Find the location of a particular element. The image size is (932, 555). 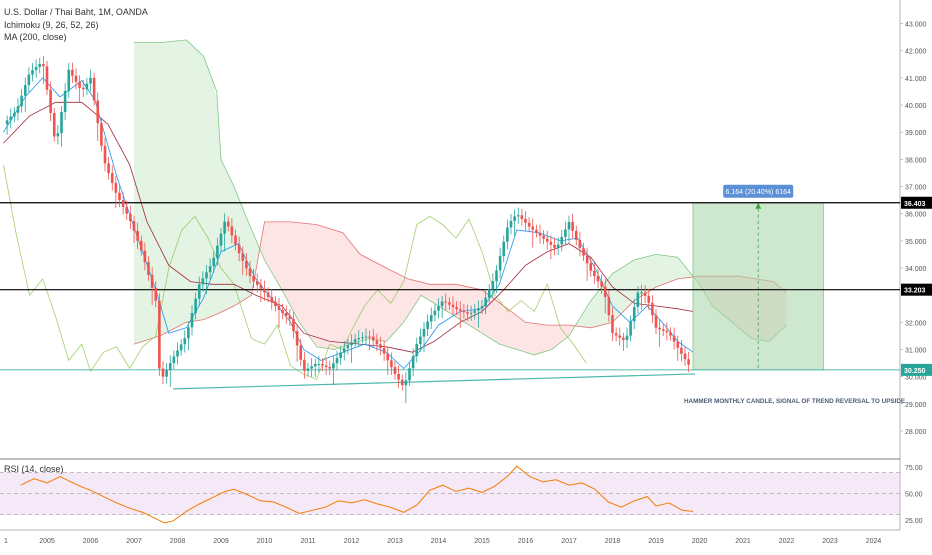

level-badges: 36.403 33.203 30.250 is located at coordinates (916, 286).